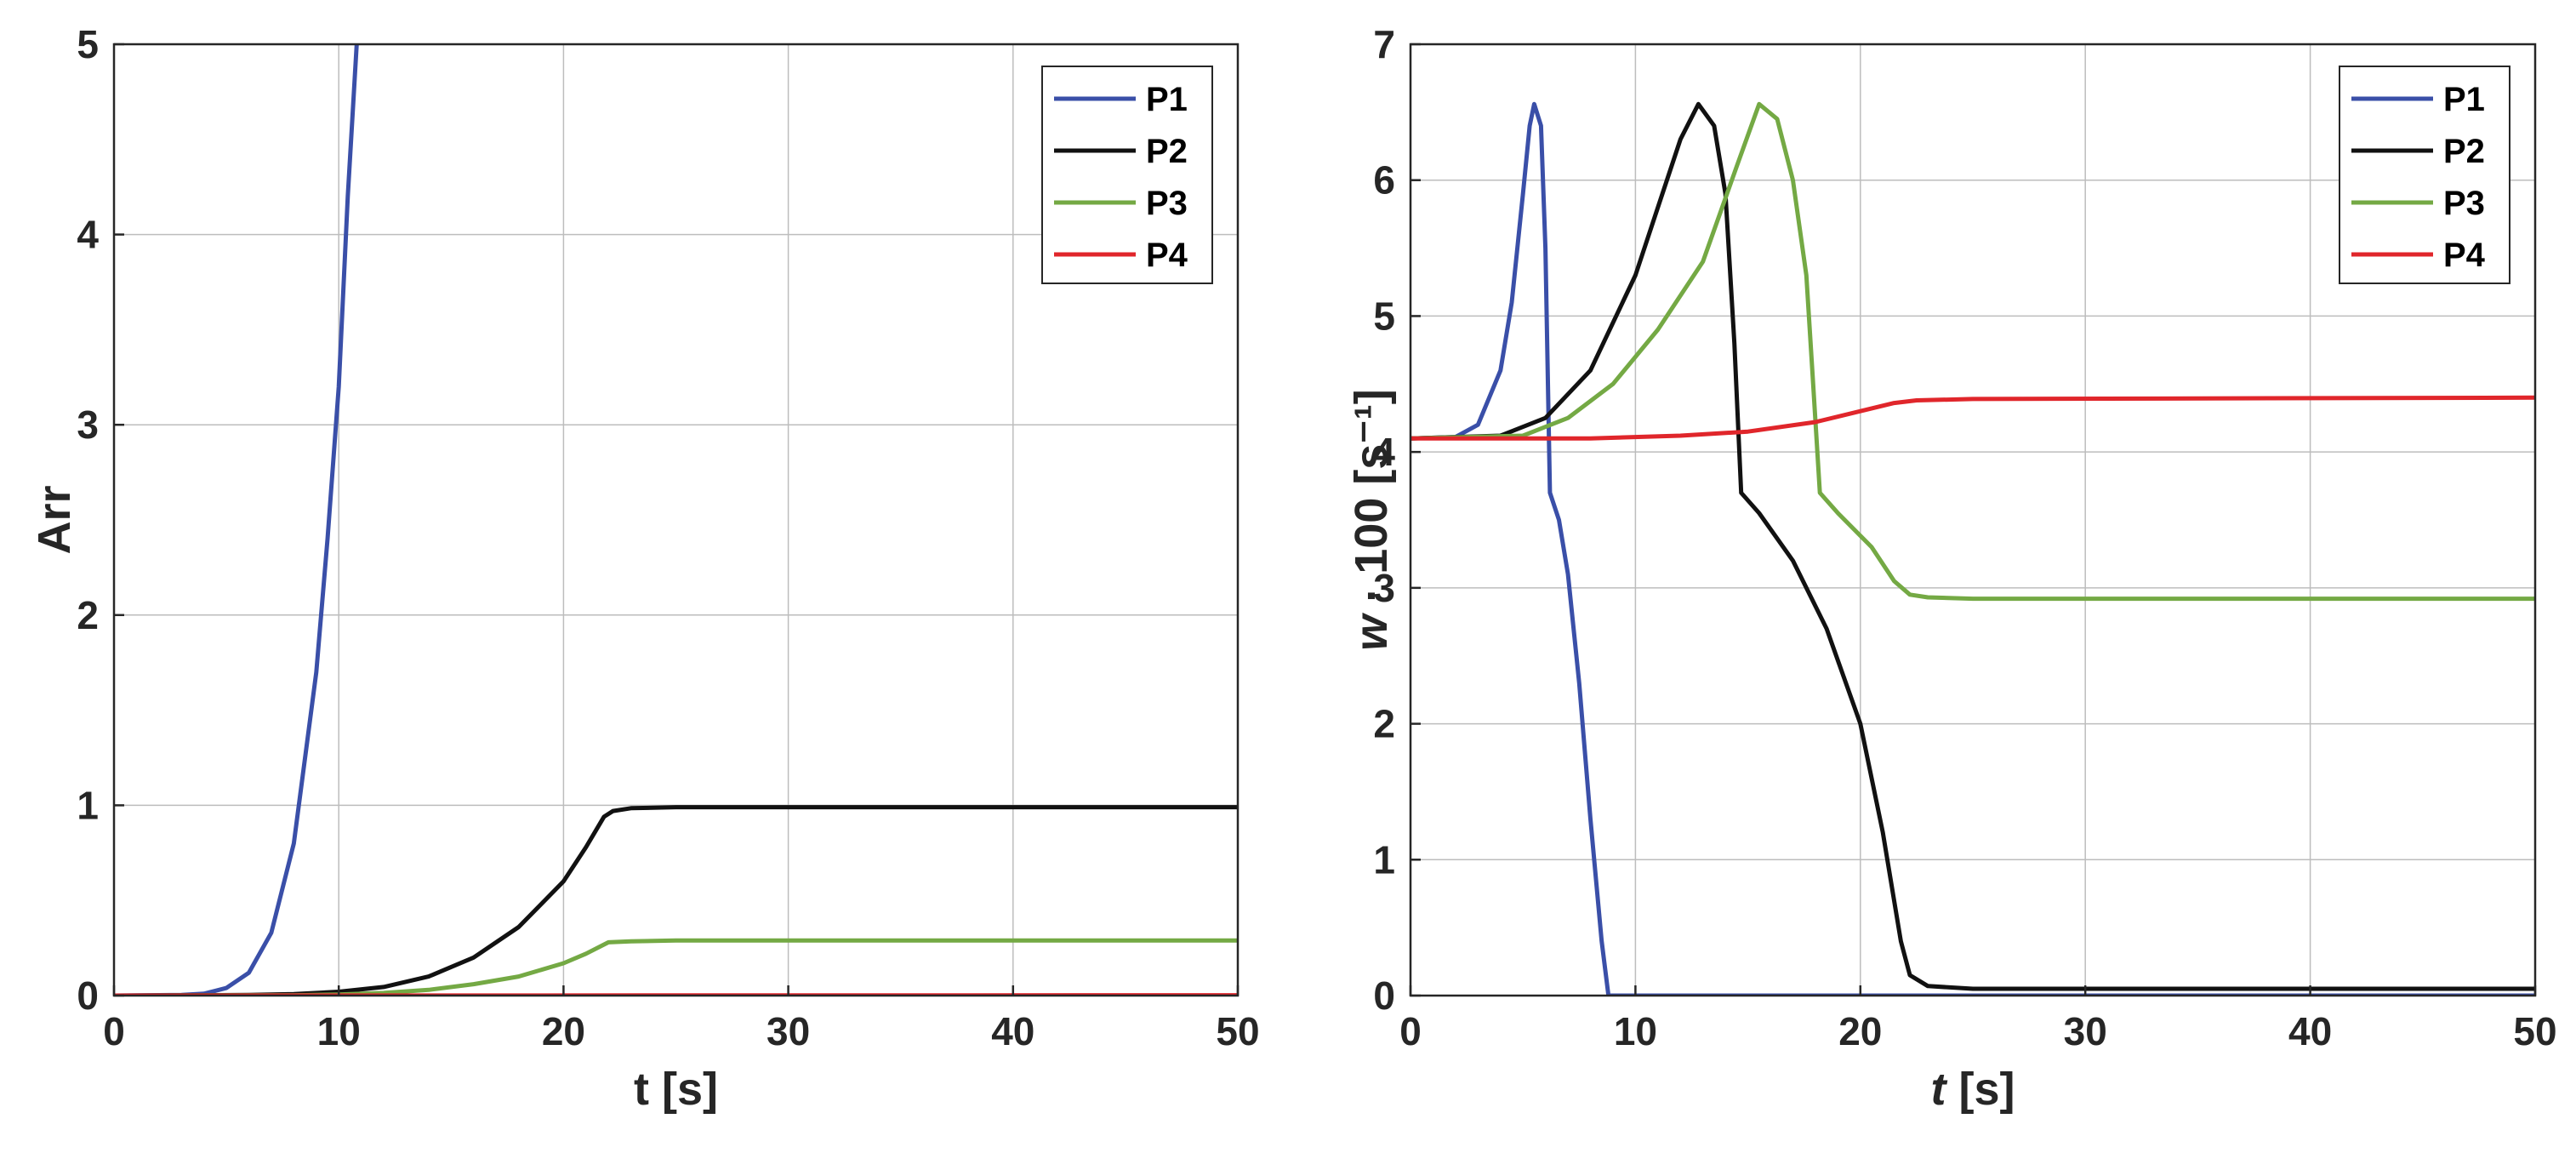  What do you see at coordinates (237, 520) in the screenshot?
I see `series-line-p1` at bounding box center [237, 520].